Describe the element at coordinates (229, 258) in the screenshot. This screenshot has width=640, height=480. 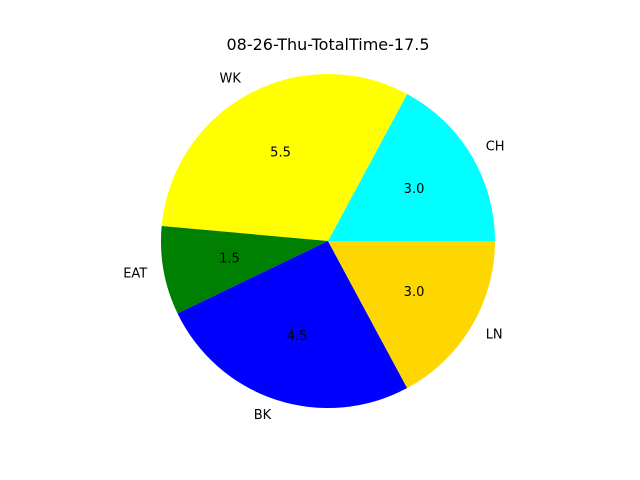
I see `value-label-eat: 1.5` at that location.